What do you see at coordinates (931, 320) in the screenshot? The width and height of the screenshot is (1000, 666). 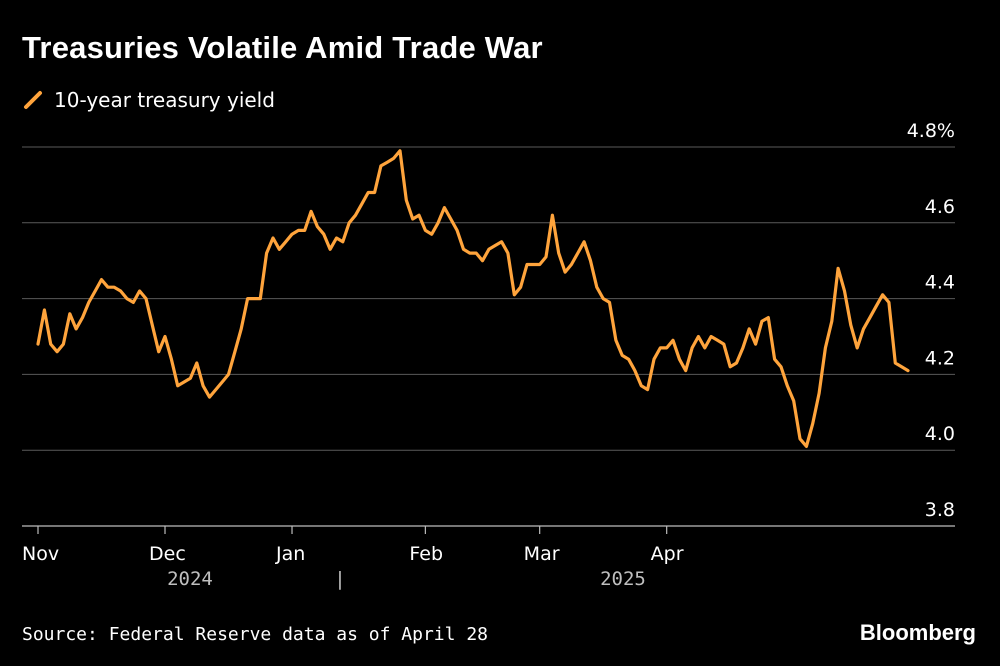 I see `y-axis-ticks: 4.8% 4.6 4.4 4.2 4.0 3.8` at bounding box center [931, 320].